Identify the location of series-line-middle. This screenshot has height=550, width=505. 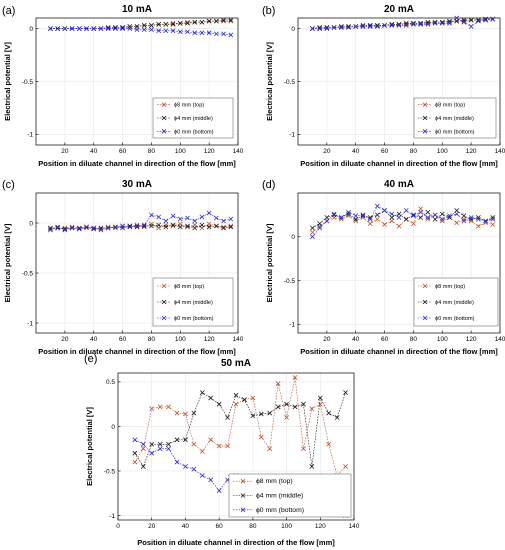
(140, 24).